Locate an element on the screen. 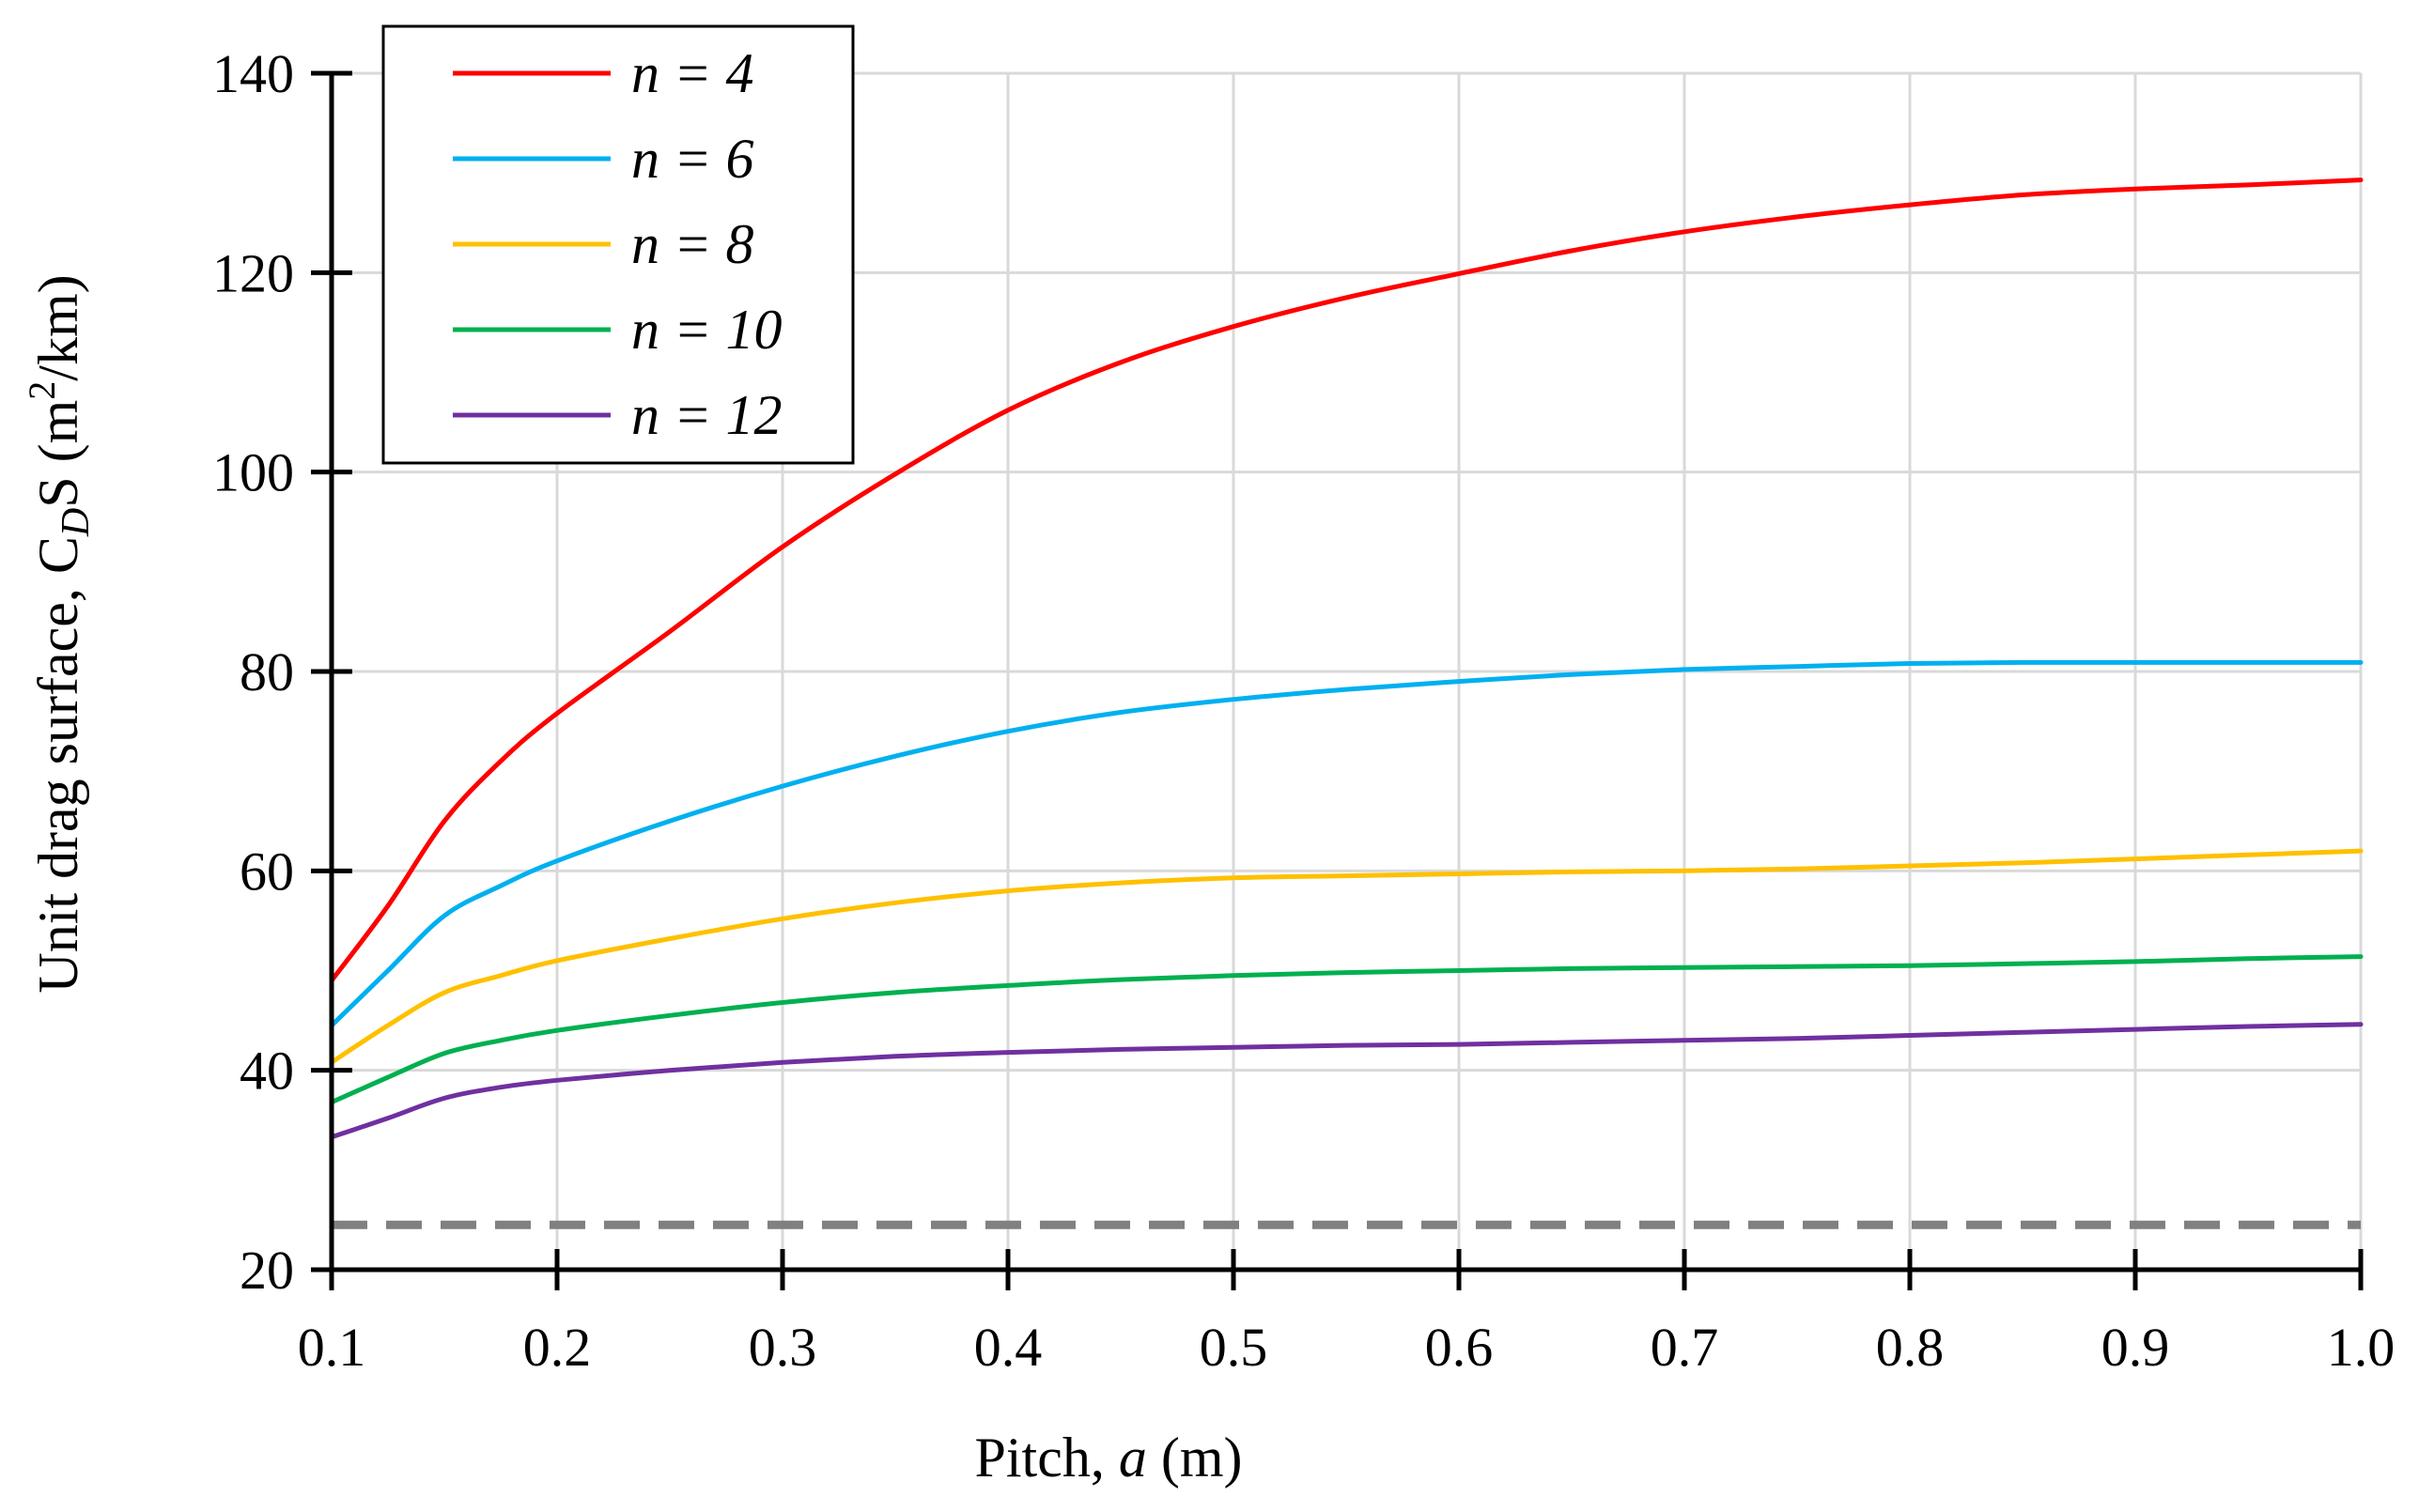 This screenshot has width=2419, height=1512. legend-label: n = 4 is located at coordinates (693, 73).